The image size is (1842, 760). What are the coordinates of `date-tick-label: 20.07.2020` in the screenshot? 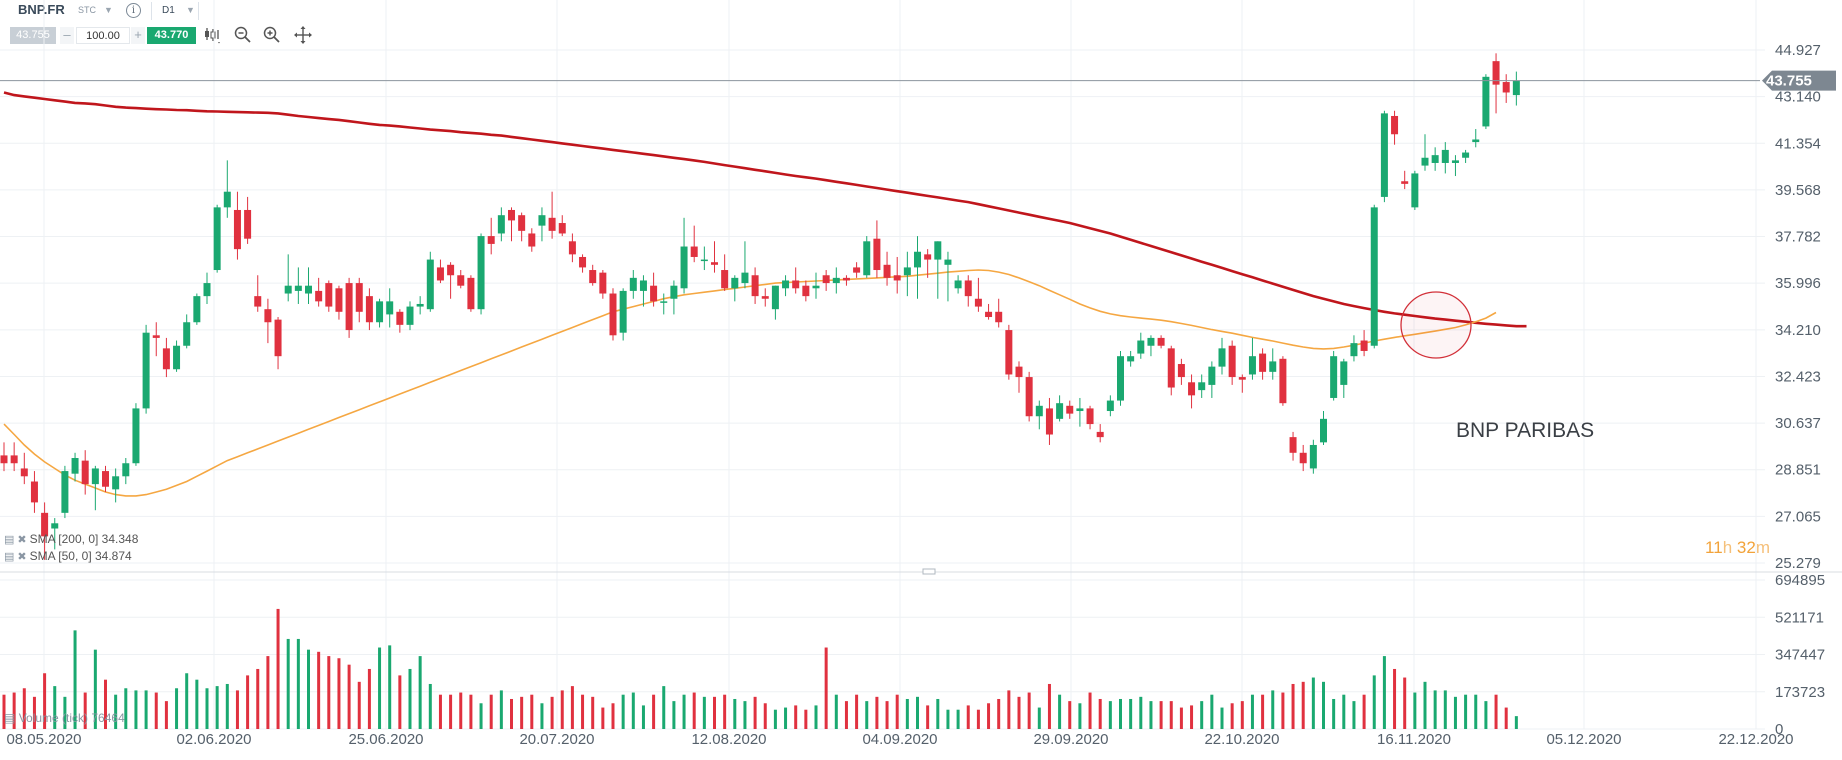 It's located at (556, 739).